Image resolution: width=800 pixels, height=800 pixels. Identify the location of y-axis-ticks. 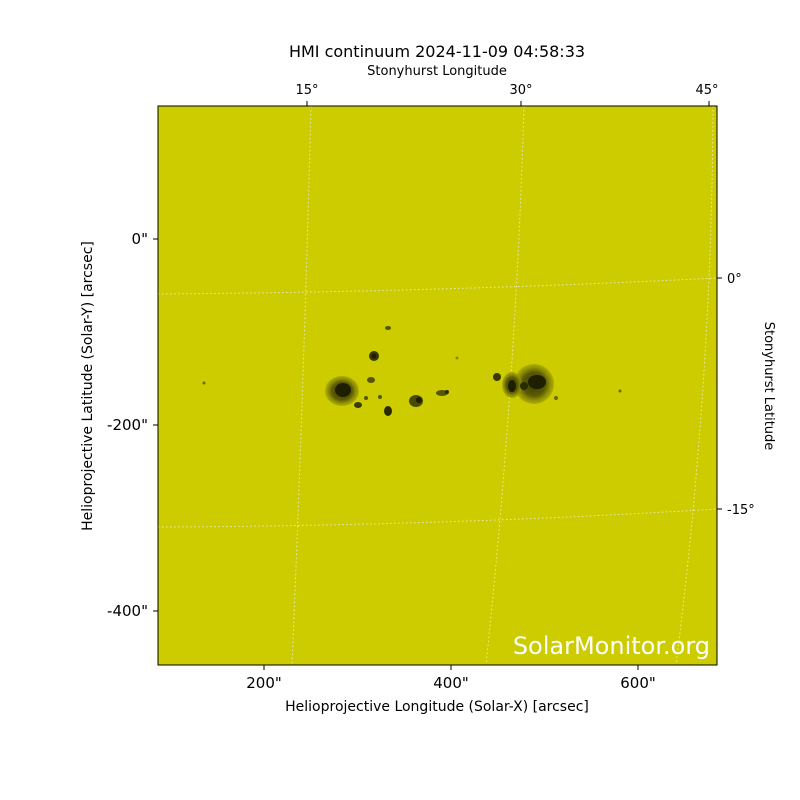
(155, 425).